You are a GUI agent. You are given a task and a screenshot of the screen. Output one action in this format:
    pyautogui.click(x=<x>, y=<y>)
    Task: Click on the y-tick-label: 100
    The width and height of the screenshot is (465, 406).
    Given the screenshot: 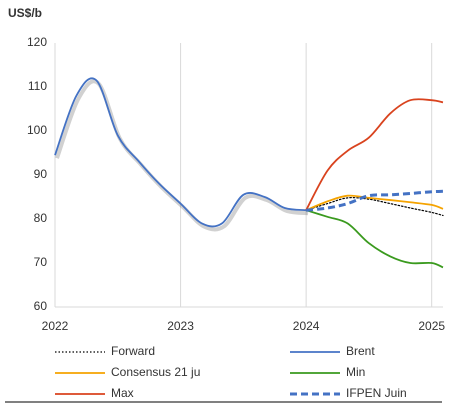 What is the action you would take?
    pyautogui.click(x=37, y=130)
    